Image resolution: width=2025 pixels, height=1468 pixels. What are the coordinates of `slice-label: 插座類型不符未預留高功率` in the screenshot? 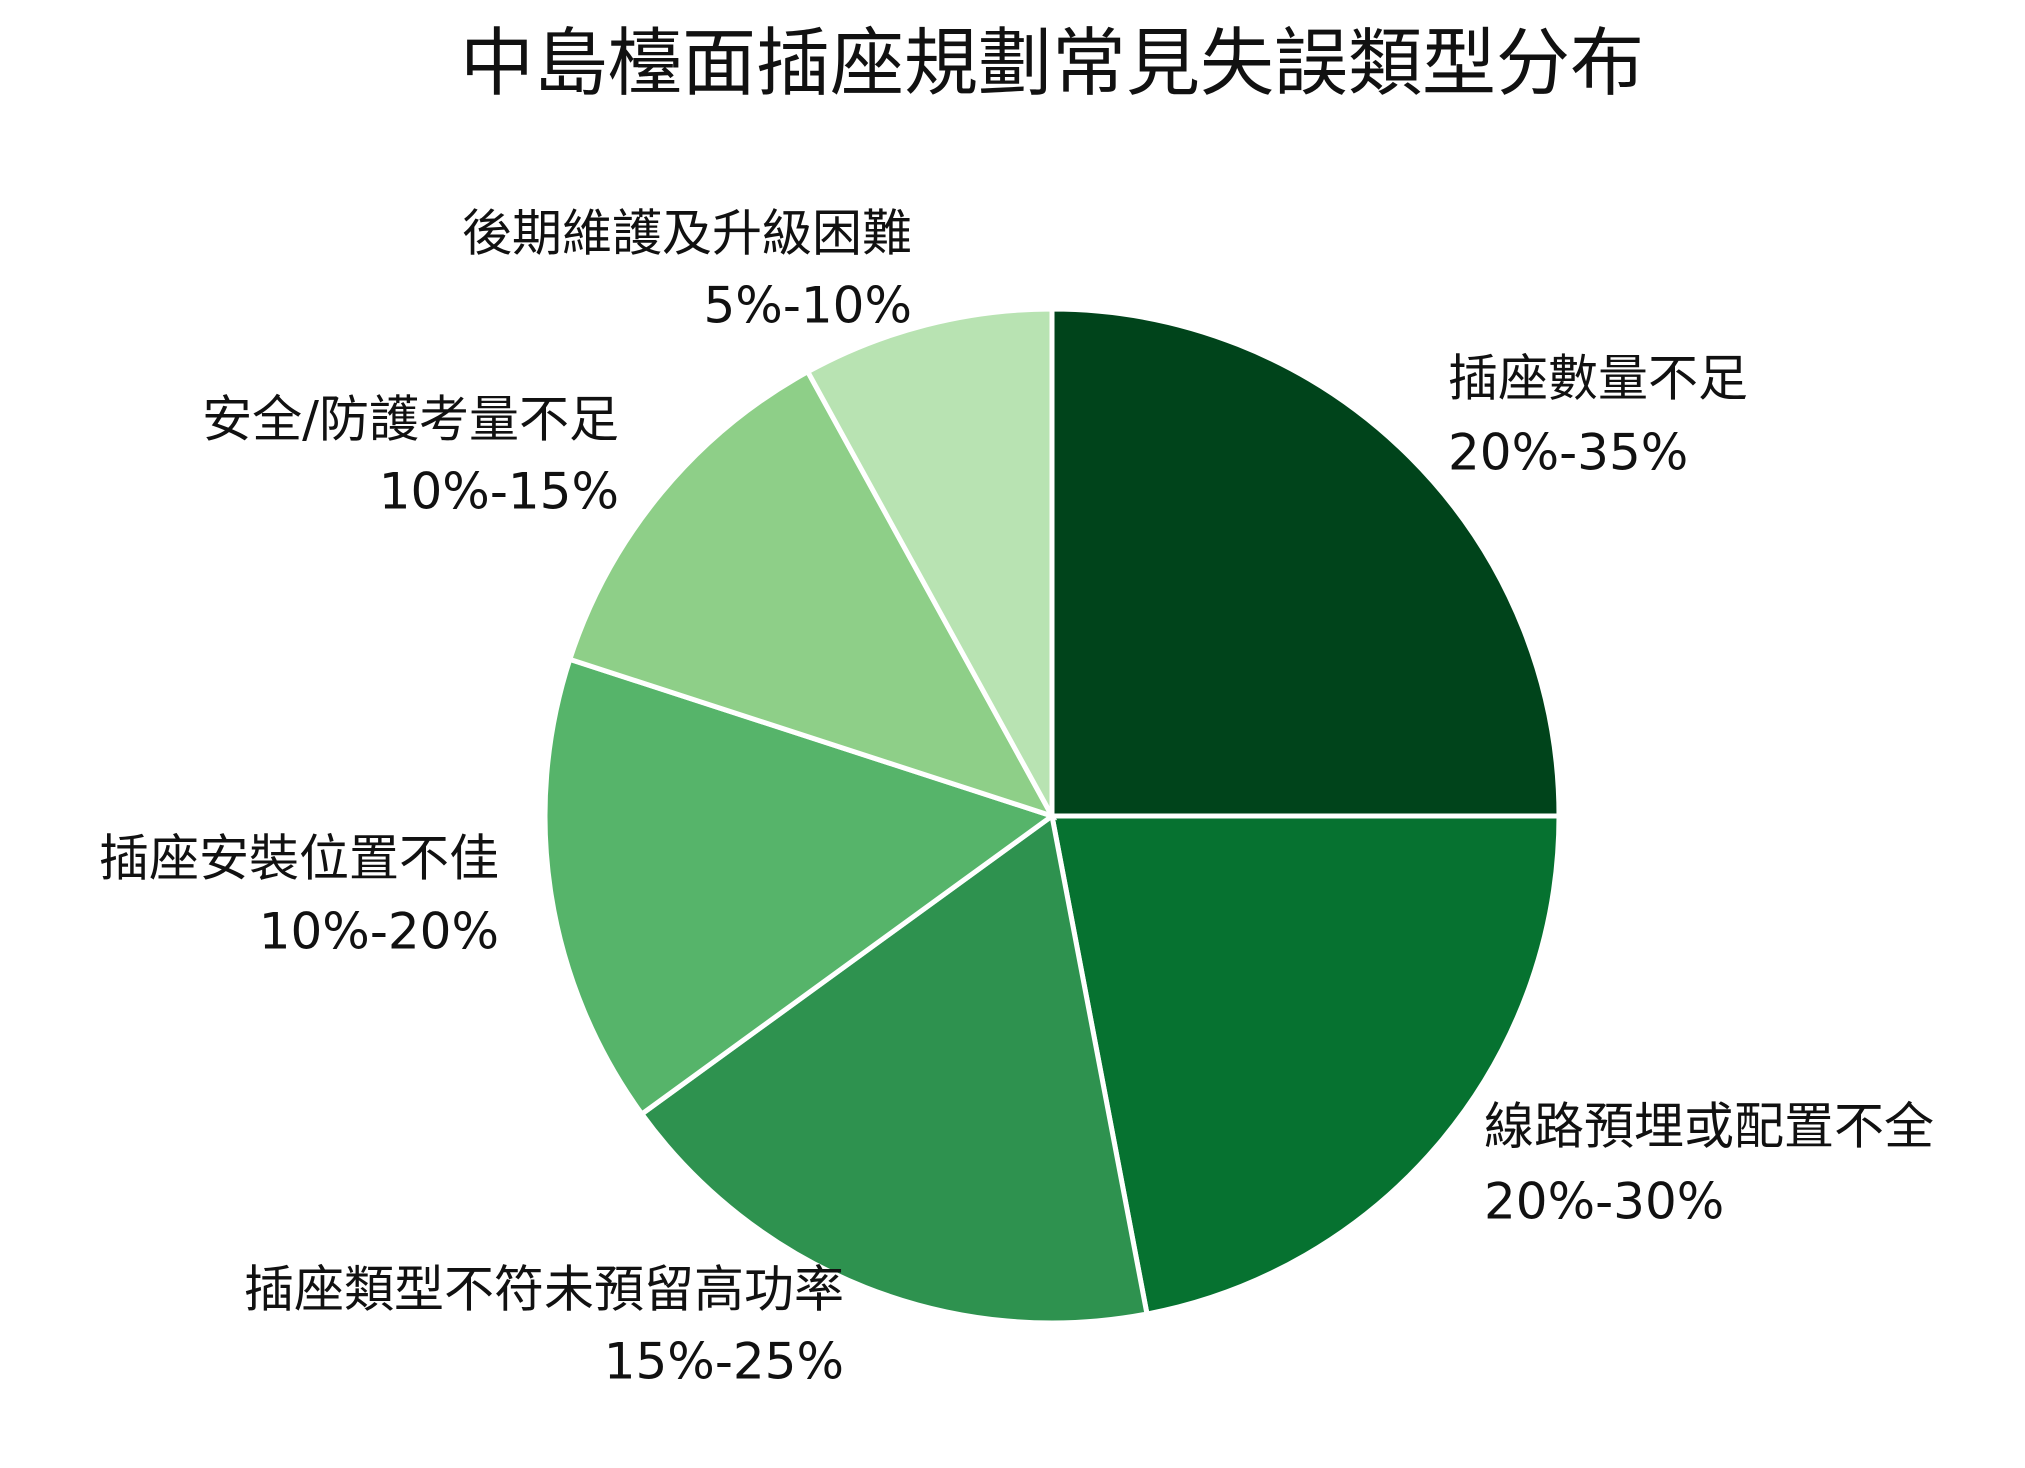 It's located at (544, 1290).